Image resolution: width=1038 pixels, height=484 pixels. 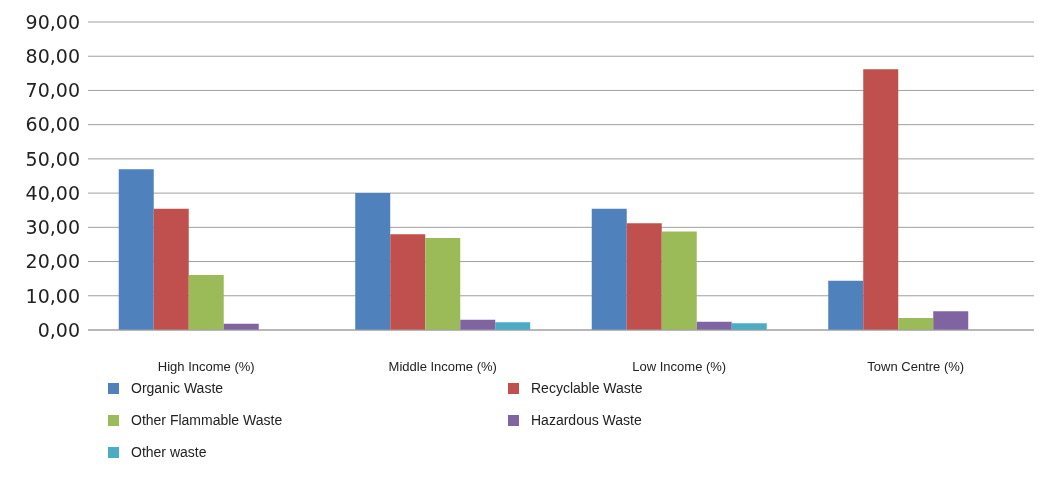 What do you see at coordinates (587, 388) in the screenshot?
I see `legend-label: Recyclable Waste` at bounding box center [587, 388].